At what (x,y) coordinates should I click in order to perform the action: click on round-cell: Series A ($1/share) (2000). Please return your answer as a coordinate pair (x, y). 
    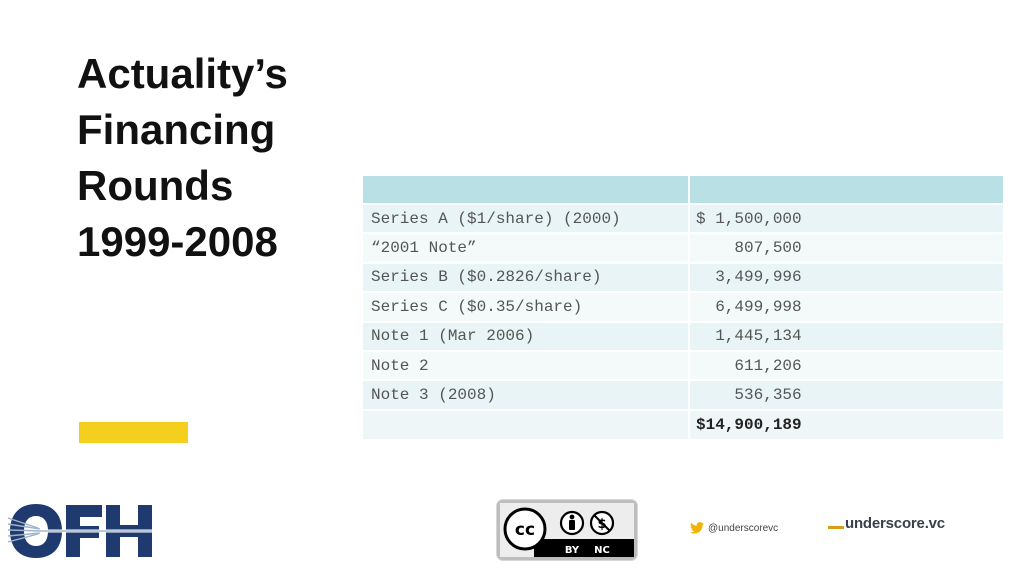
    Looking at the image, I should click on (526, 218).